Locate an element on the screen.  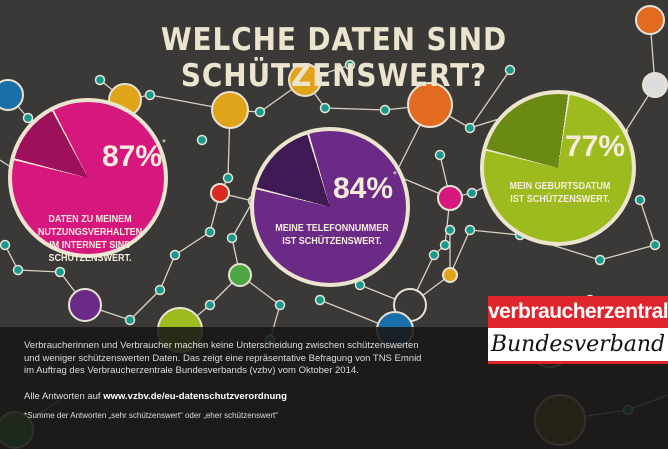
stat-label-line: MEIN GEBURTSDATUM is located at coordinates (560, 186).